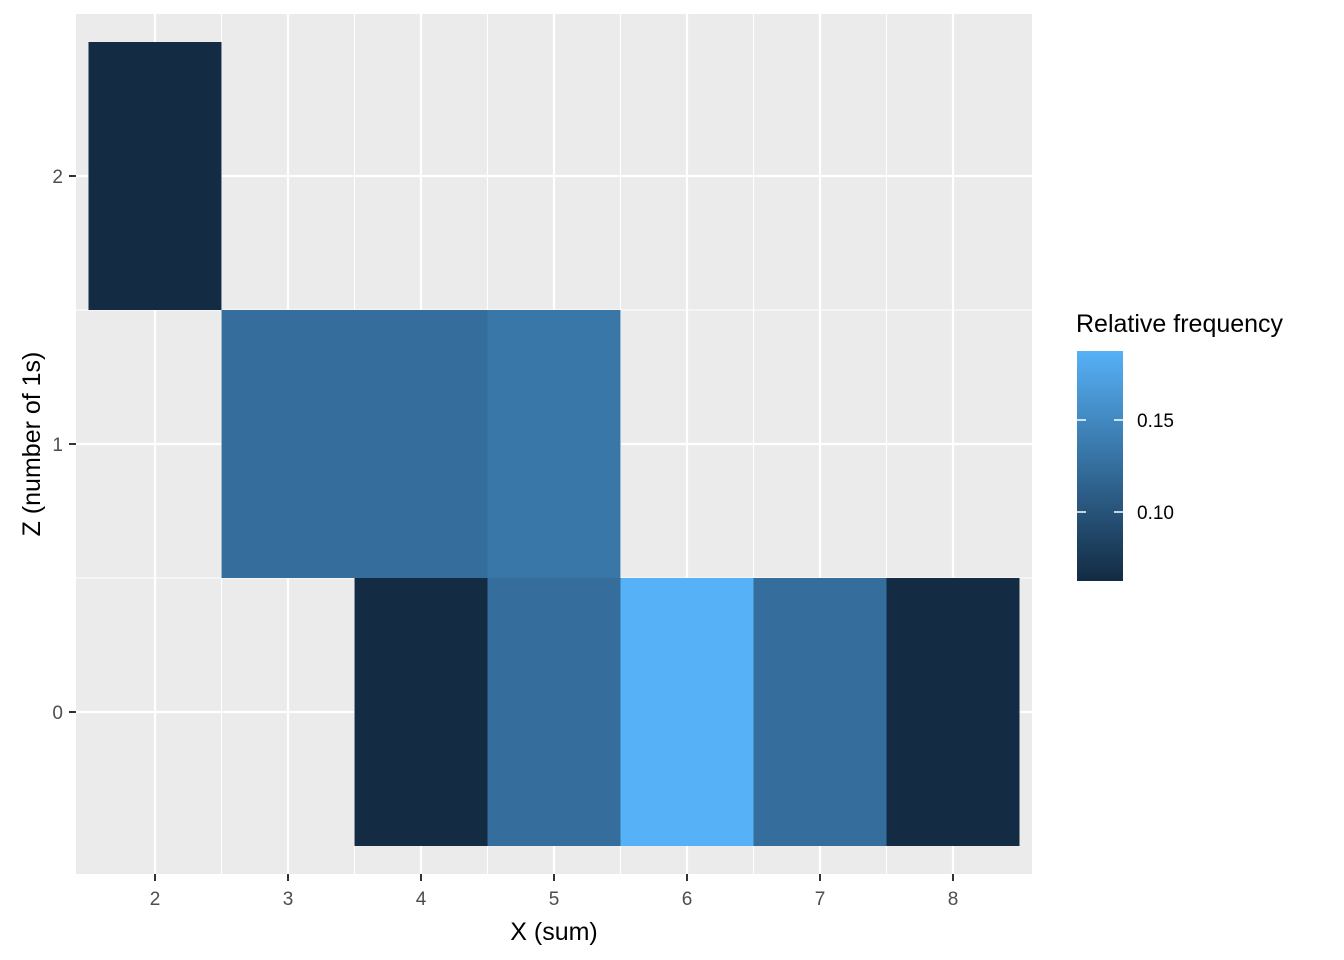 The width and height of the screenshot is (1344, 960). I want to click on legend-title: Relative frequency, so click(1180, 324).